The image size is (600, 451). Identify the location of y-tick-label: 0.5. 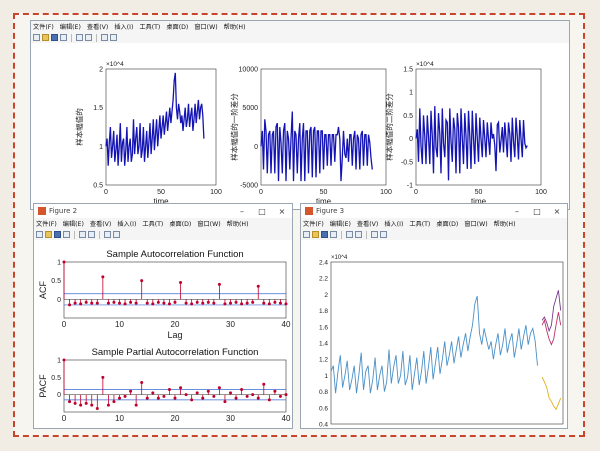
(56, 378).